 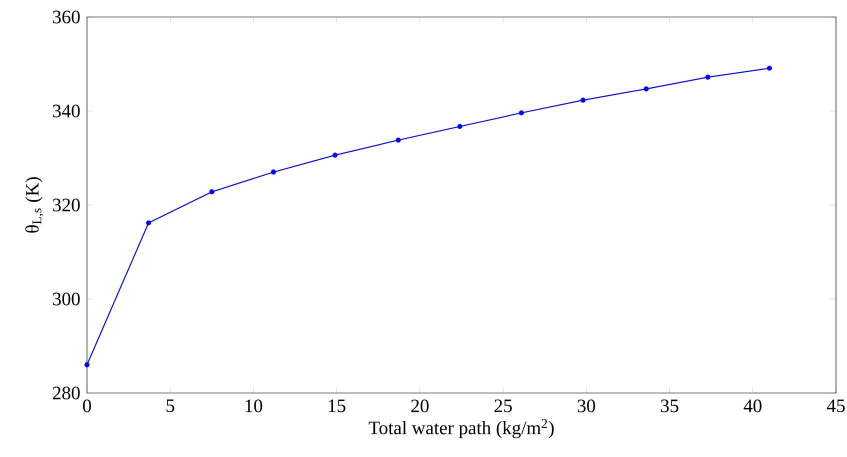 I want to click on x-tick-label: 20, so click(x=420, y=406).